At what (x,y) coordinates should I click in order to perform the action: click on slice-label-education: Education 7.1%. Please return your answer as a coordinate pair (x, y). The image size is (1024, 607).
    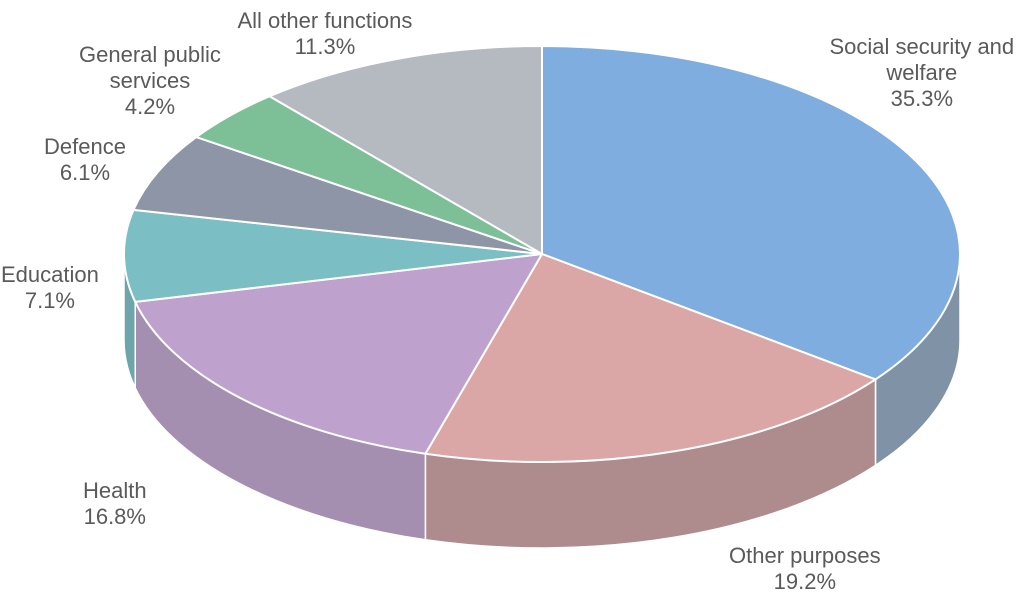
    Looking at the image, I should click on (50, 288).